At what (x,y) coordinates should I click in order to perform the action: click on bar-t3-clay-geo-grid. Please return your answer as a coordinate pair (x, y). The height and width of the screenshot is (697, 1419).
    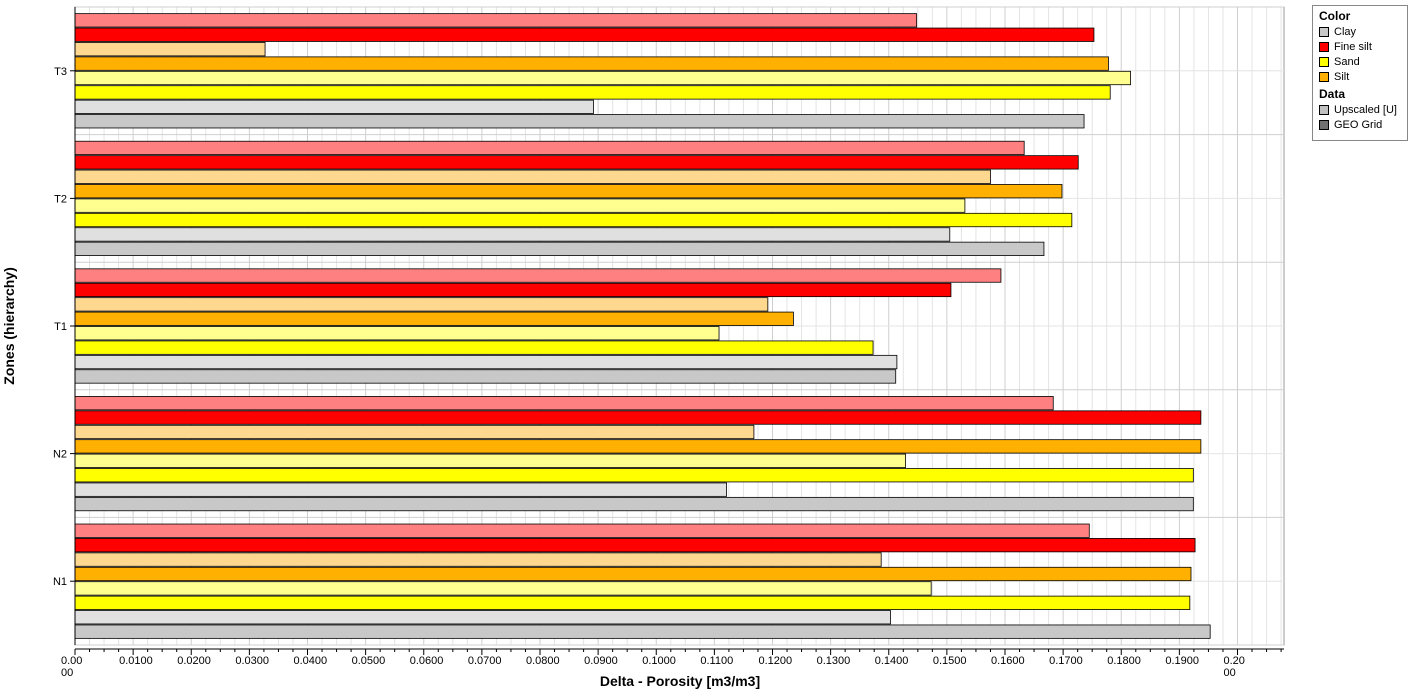
    Looking at the image, I should click on (579, 121).